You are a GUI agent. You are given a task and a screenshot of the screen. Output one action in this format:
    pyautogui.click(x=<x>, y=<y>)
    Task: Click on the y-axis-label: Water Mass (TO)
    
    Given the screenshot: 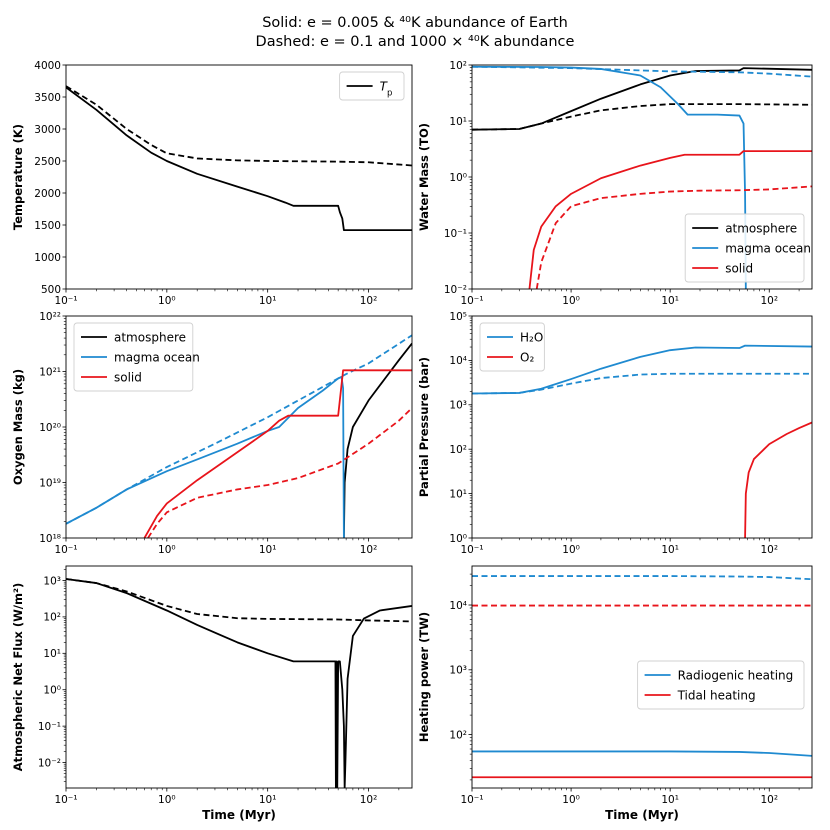 What is the action you would take?
    pyautogui.click(x=424, y=177)
    